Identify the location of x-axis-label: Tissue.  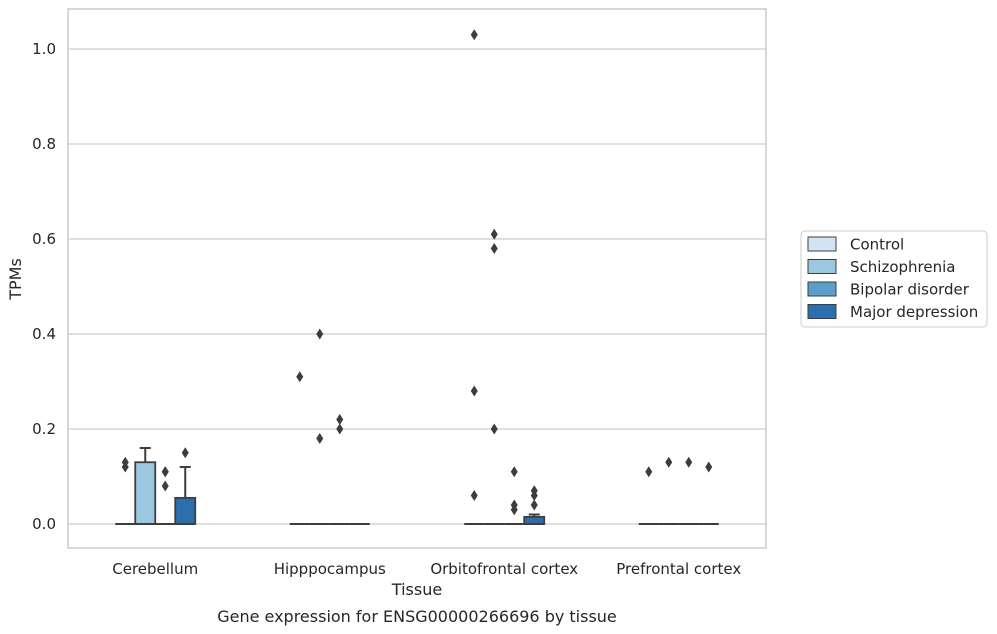
(416, 589).